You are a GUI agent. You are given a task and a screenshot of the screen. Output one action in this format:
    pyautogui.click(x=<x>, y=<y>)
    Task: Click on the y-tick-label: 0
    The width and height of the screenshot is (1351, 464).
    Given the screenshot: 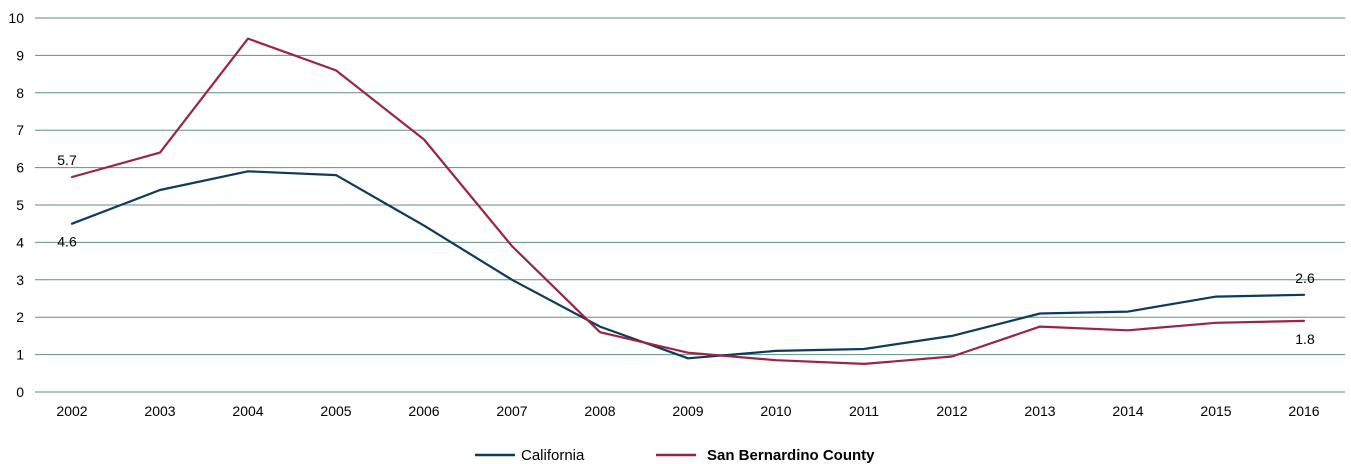 What is the action you would take?
    pyautogui.click(x=20, y=392)
    